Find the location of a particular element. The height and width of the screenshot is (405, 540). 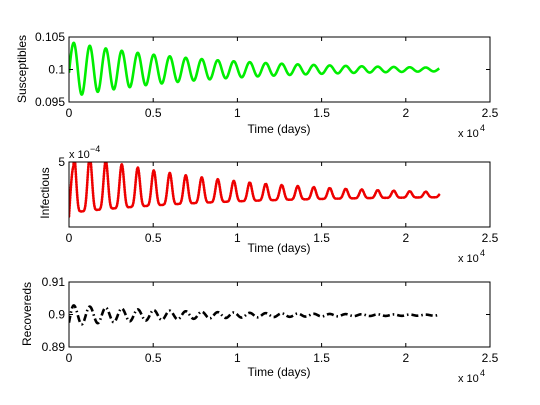

y-exponent-power-infectious: −4 is located at coordinates (95, 149).